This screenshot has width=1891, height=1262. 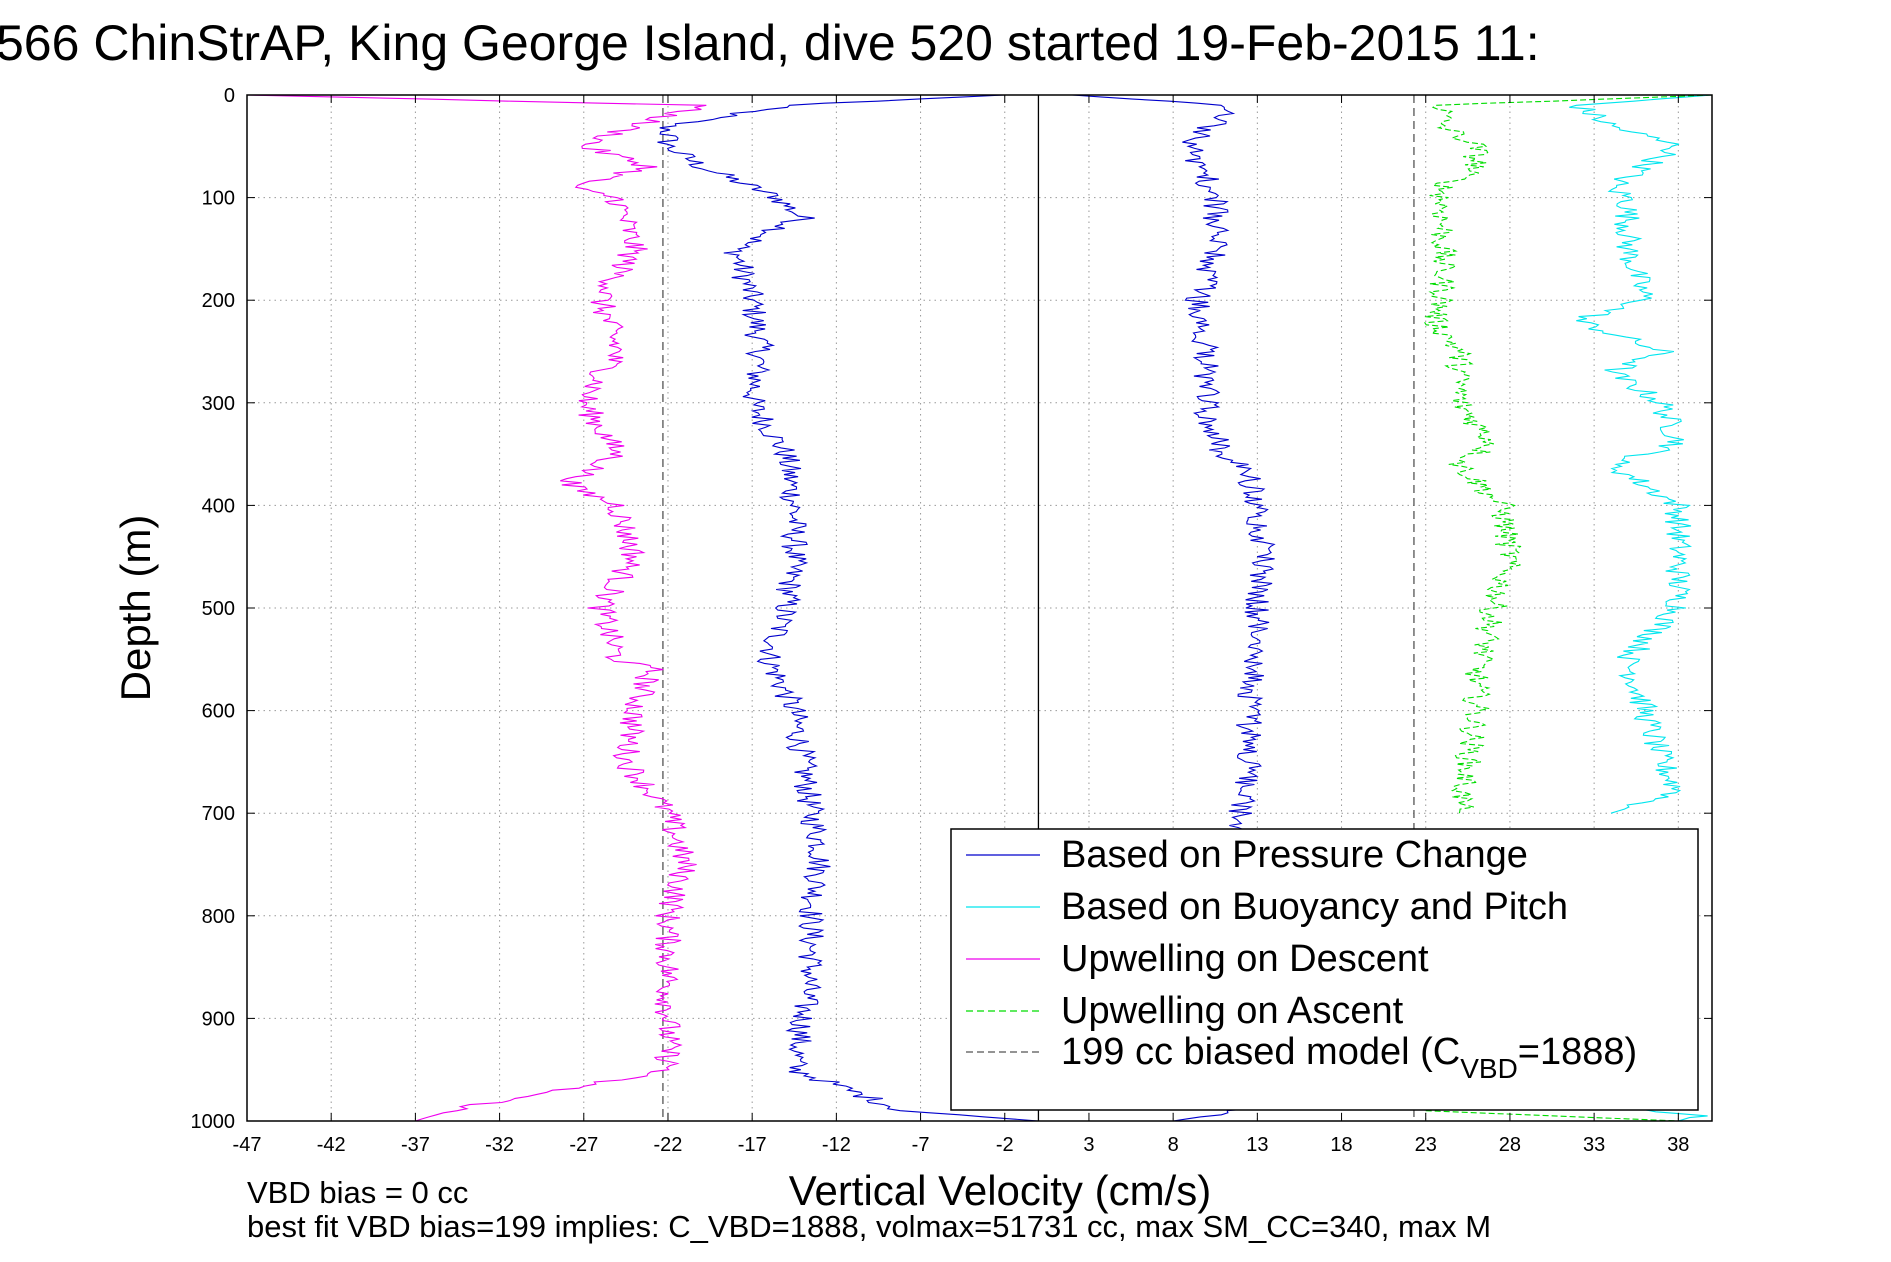 What do you see at coordinates (218, 506) in the screenshot?
I see `y-tick-label: 400` at bounding box center [218, 506].